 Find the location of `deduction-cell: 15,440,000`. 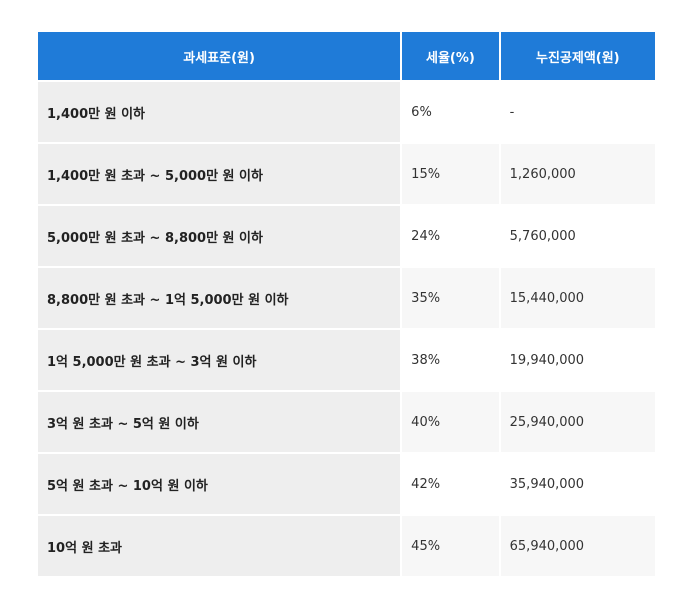

deduction-cell: 15,440,000 is located at coordinates (577, 298).